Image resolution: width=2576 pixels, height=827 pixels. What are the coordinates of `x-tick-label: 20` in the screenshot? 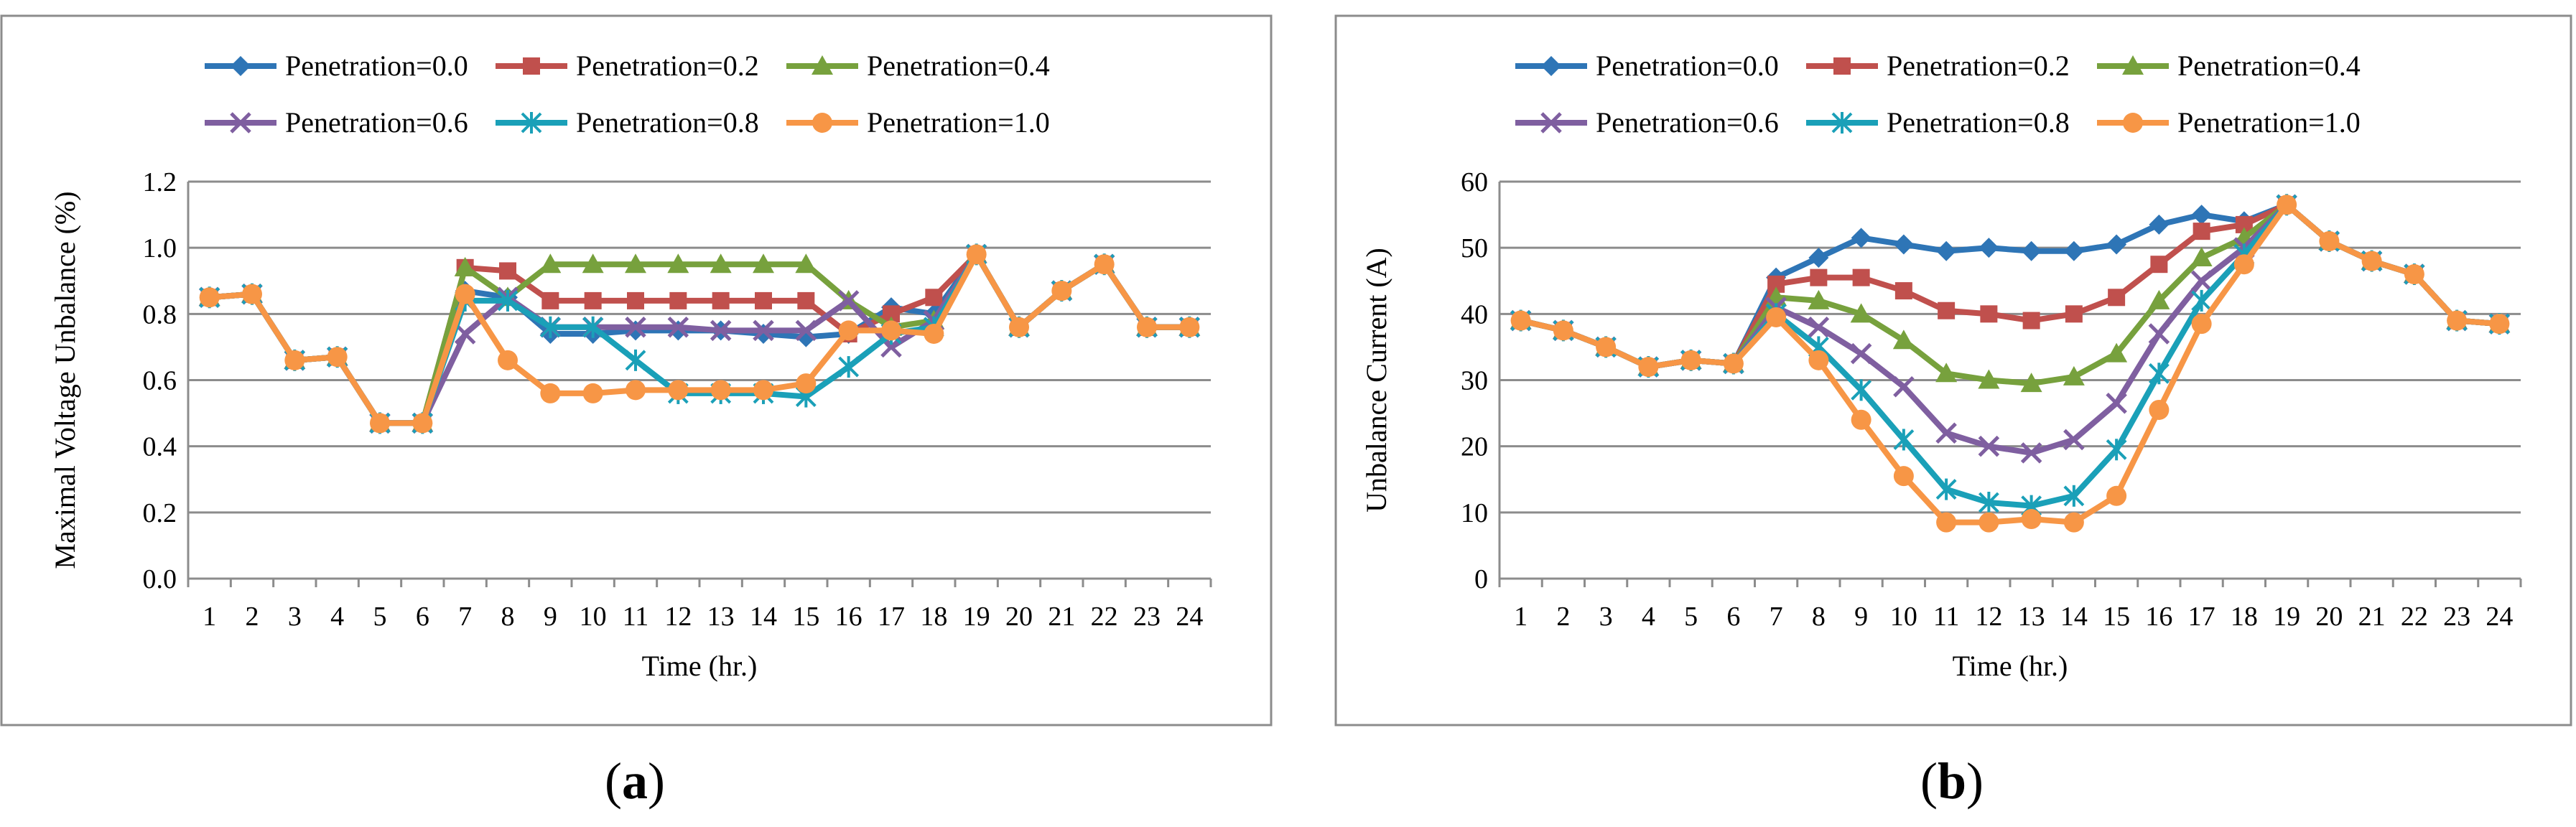 It's located at (1019, 617).